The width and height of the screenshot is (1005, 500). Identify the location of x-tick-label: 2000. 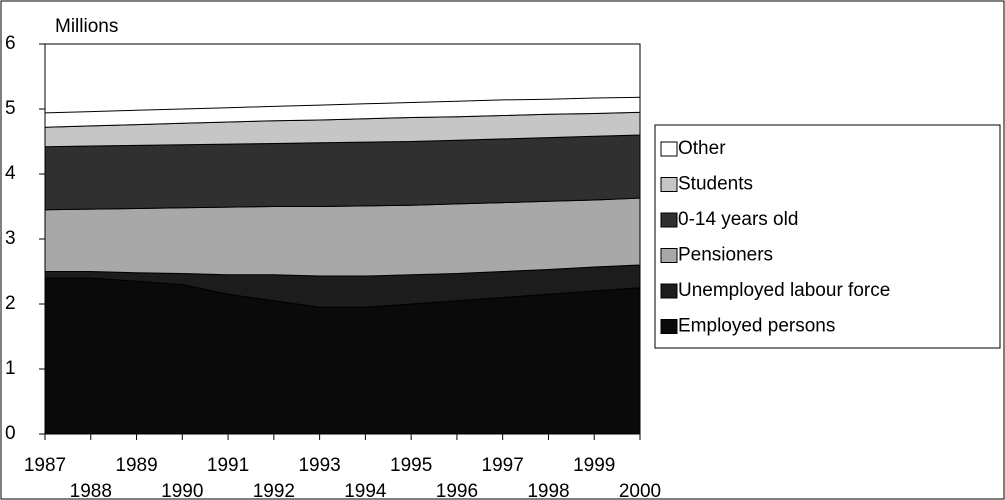
(640, 490).